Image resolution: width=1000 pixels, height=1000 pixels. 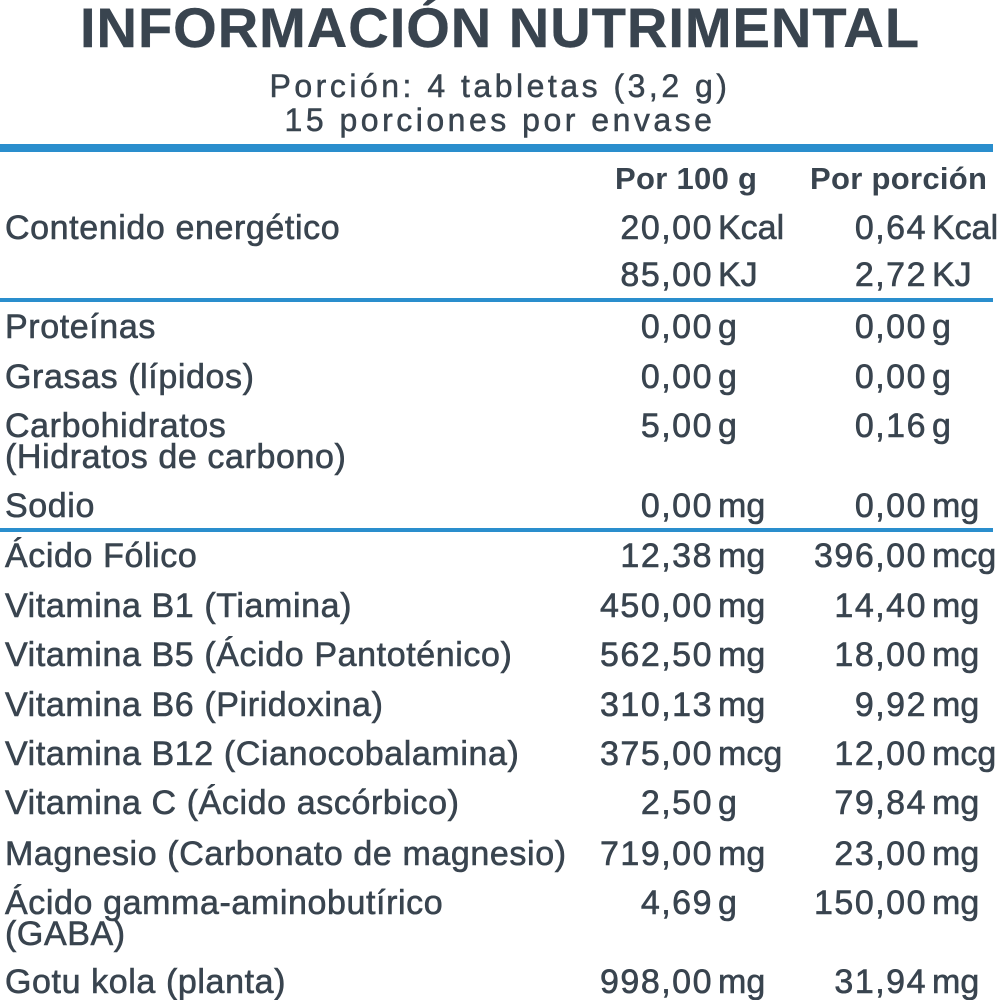 What do you see at coordinates (500, 275) in the screenshot?
I see `energy-kj-row: 85,00 KJ 2,72 KJ` at bounding box center [500, 275].